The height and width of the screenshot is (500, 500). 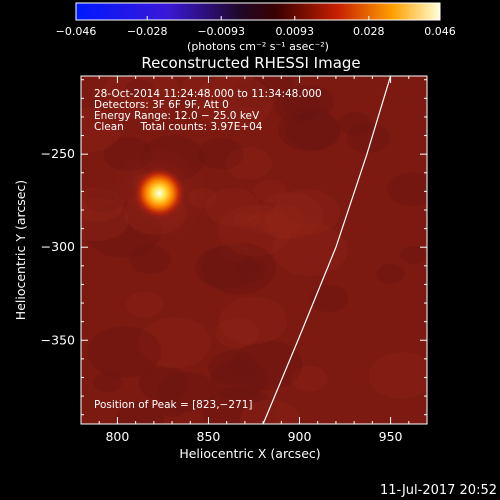 I want to click on colorbar-tick-label: 0.028, so click(x=369, y=31).